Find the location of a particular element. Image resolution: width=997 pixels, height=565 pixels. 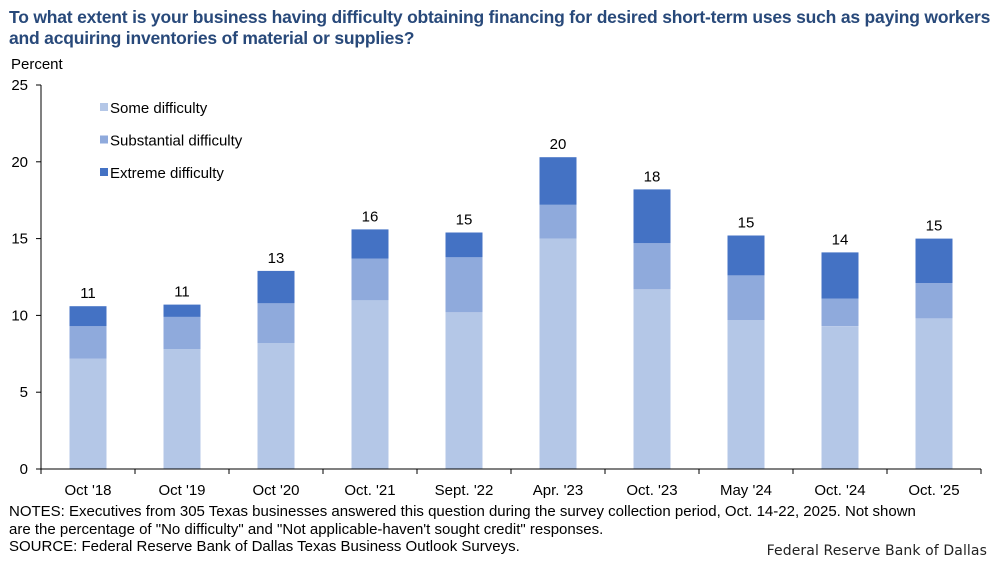

x-tick-label: Oct. '23 is located at coordinates (651, 490).